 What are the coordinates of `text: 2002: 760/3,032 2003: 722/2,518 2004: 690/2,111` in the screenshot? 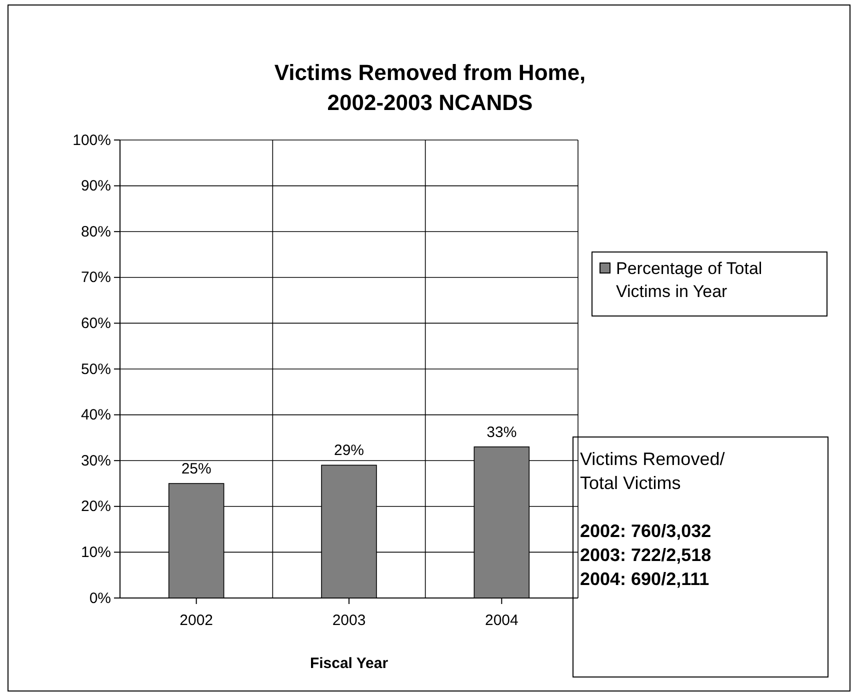 It's located at (646, 555).